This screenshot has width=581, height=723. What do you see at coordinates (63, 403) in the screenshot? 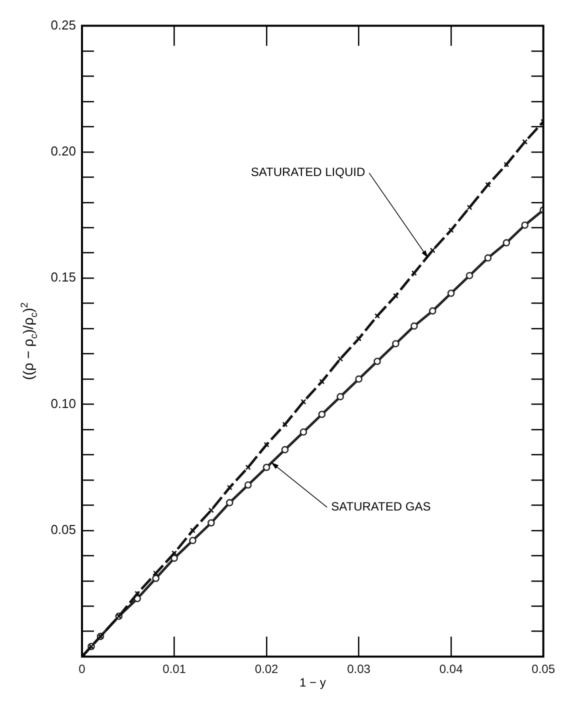
I see `y-tick-label: 0.10` at bounding box center [63, 403].